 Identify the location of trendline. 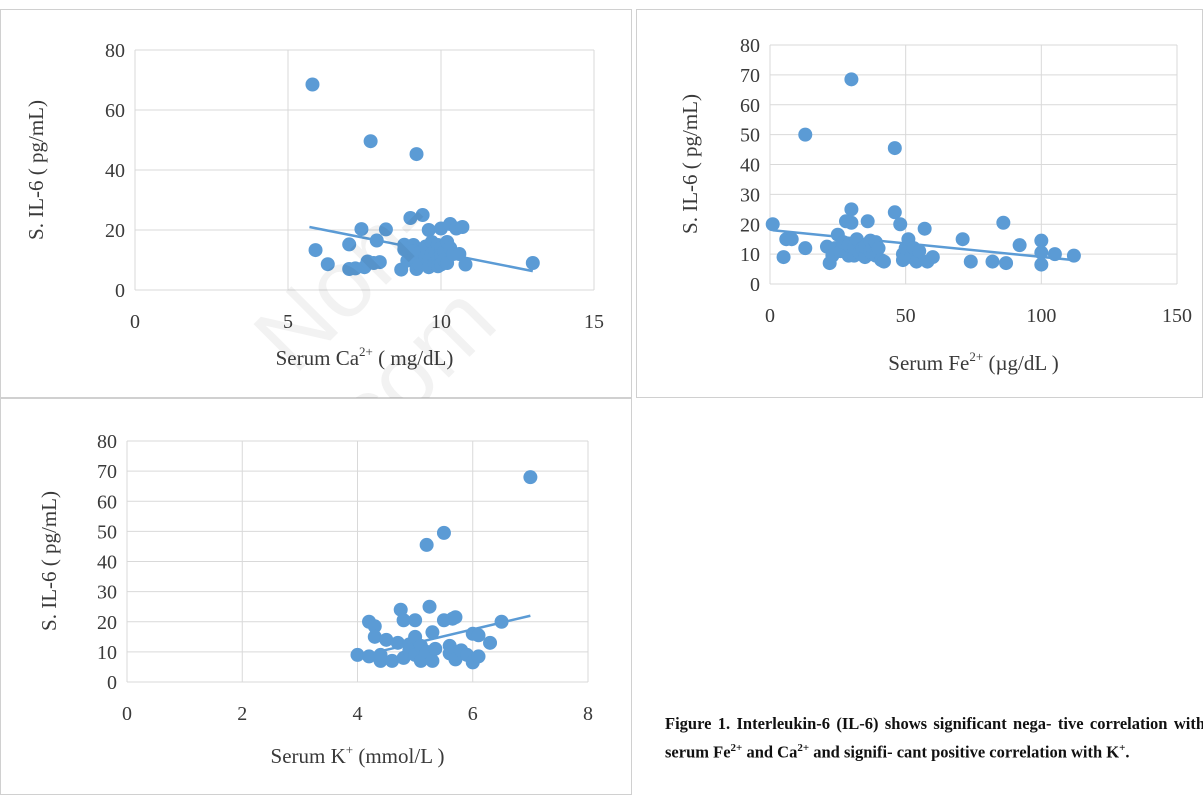
(923, 245).